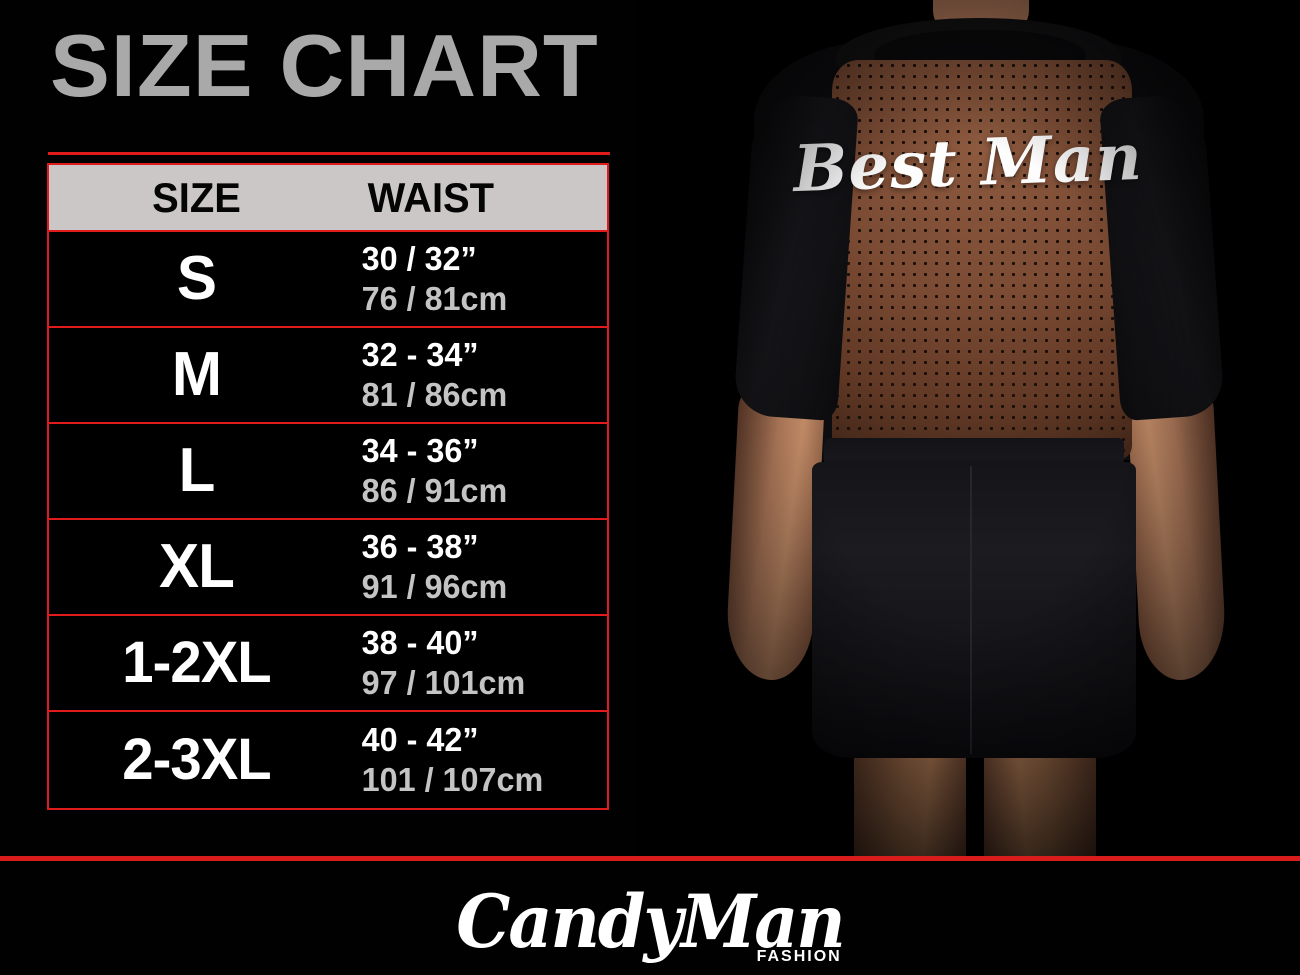 The height and width of the screenshot is (975, 1300). I want to click on footer-divider-rule, so click(650, 858).